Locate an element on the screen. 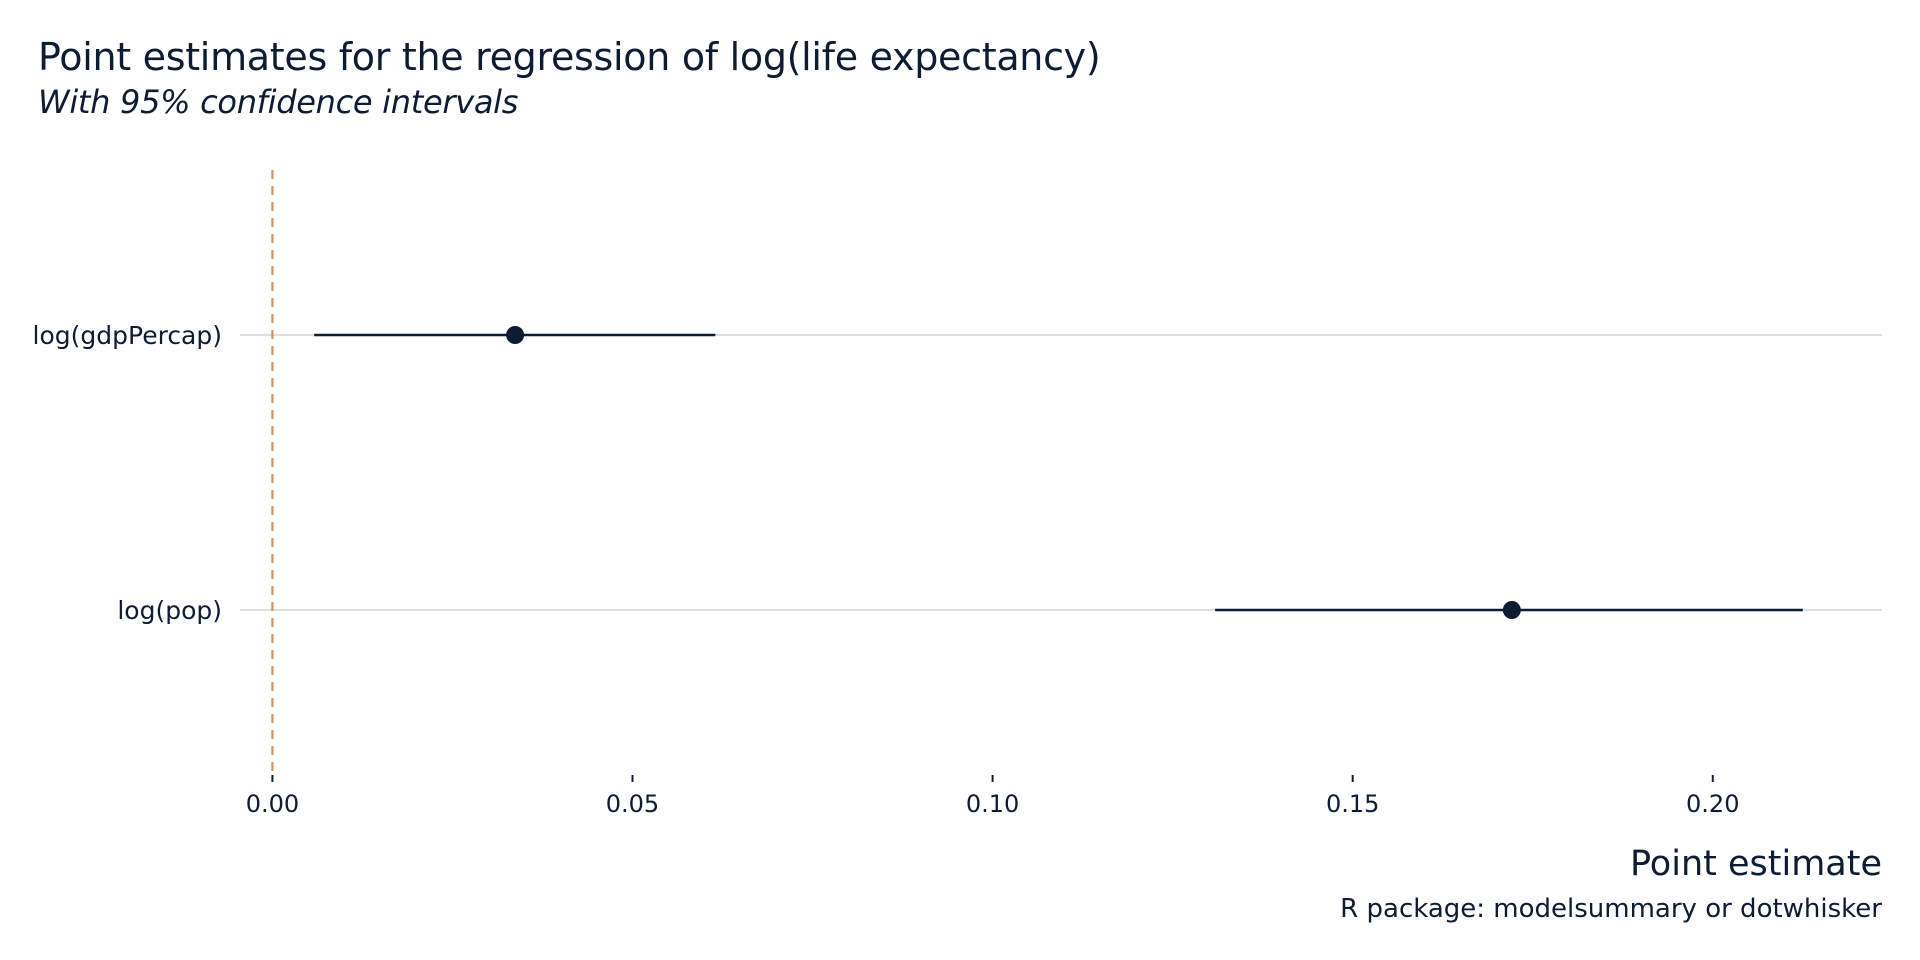 Image resolution: width=1920 pixels, height=960 pixels. x-tick-label: 0.20 is located at coordinates (1712, 804).